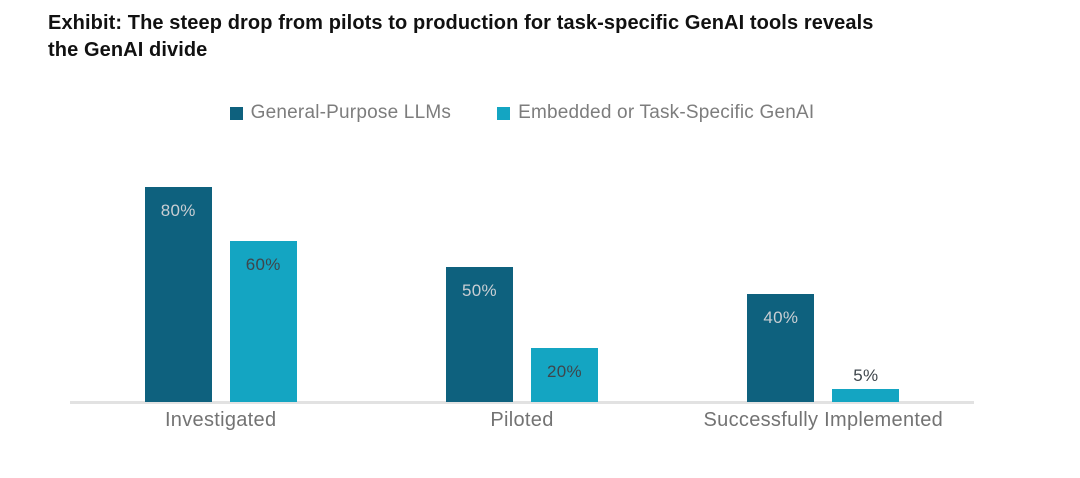  Describe the element at coordinates (178, 210) in the screenshot. I see `bar-value-label: 80%` at that location.